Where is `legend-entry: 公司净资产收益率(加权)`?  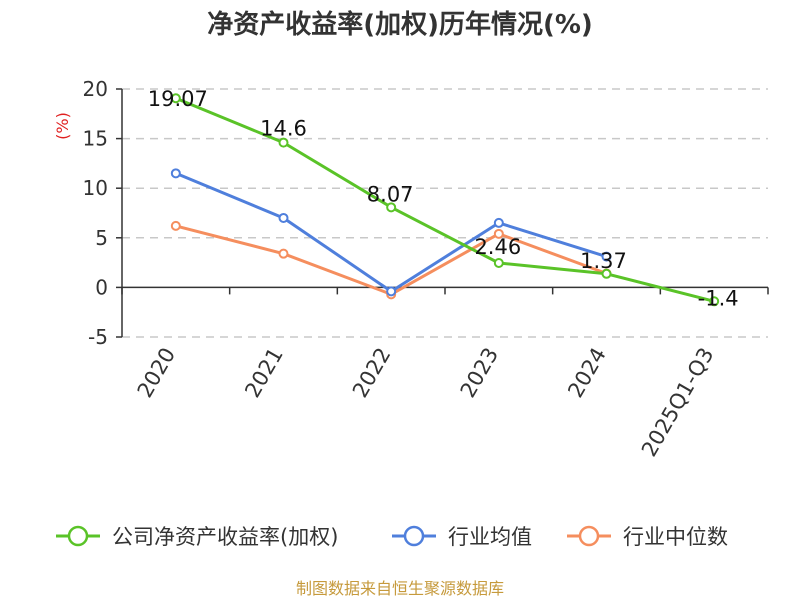
legend-entry: 公司净资产收益率(加权) is located at coordinates (225, 537).